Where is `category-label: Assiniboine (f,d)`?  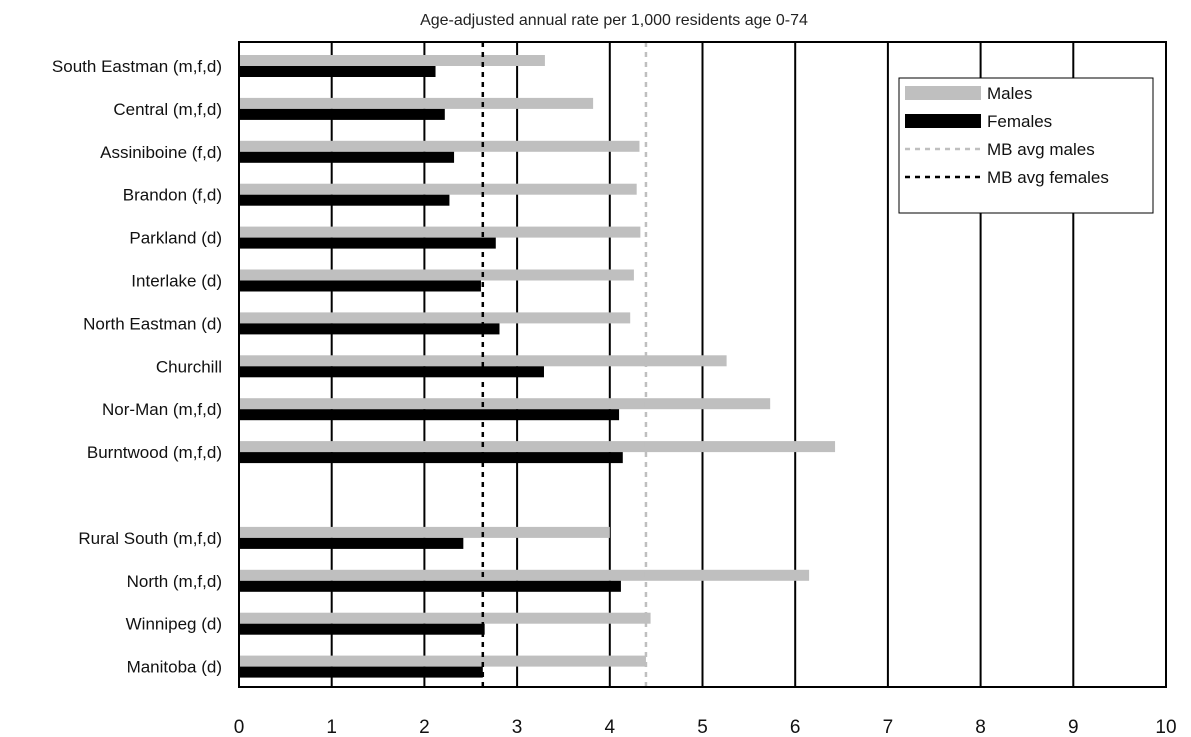
category-label: Assiniboine (f,d) is located at coordinates (161, 152).